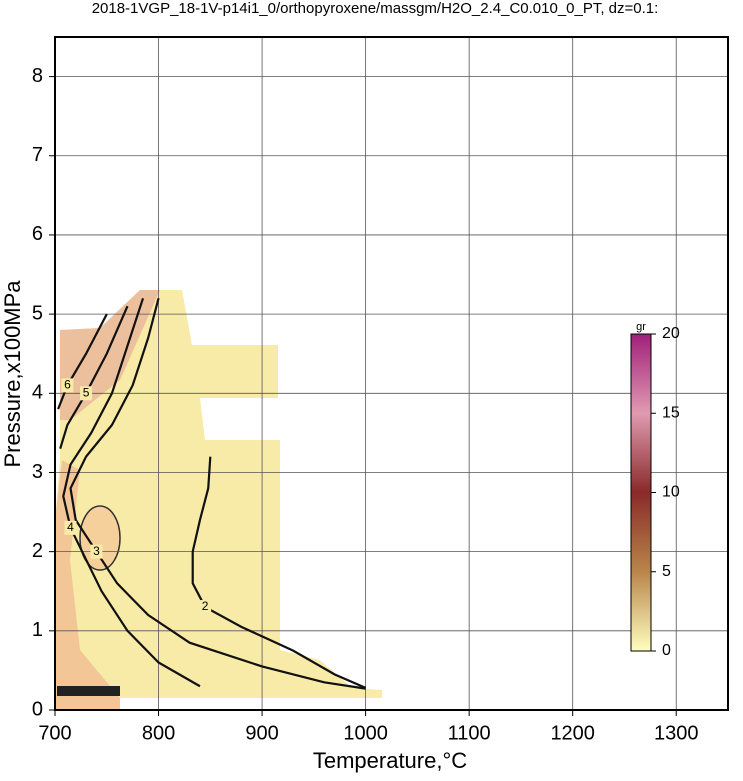  Describe the element at coordinates (676, 733) in the screenshot. I see `x-tick-label: 1300` at that location.